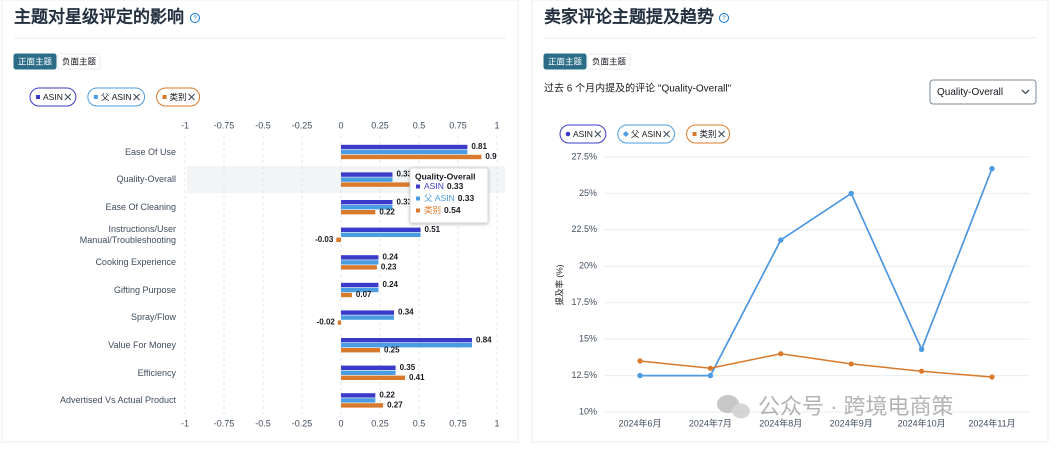 Image resolution: width=1064 pixels, height=452 pixels. Describe the element at coordinates (140, 207) in the screenshot. I see `y-tick-label: Ease Of Cleaning` at that location.